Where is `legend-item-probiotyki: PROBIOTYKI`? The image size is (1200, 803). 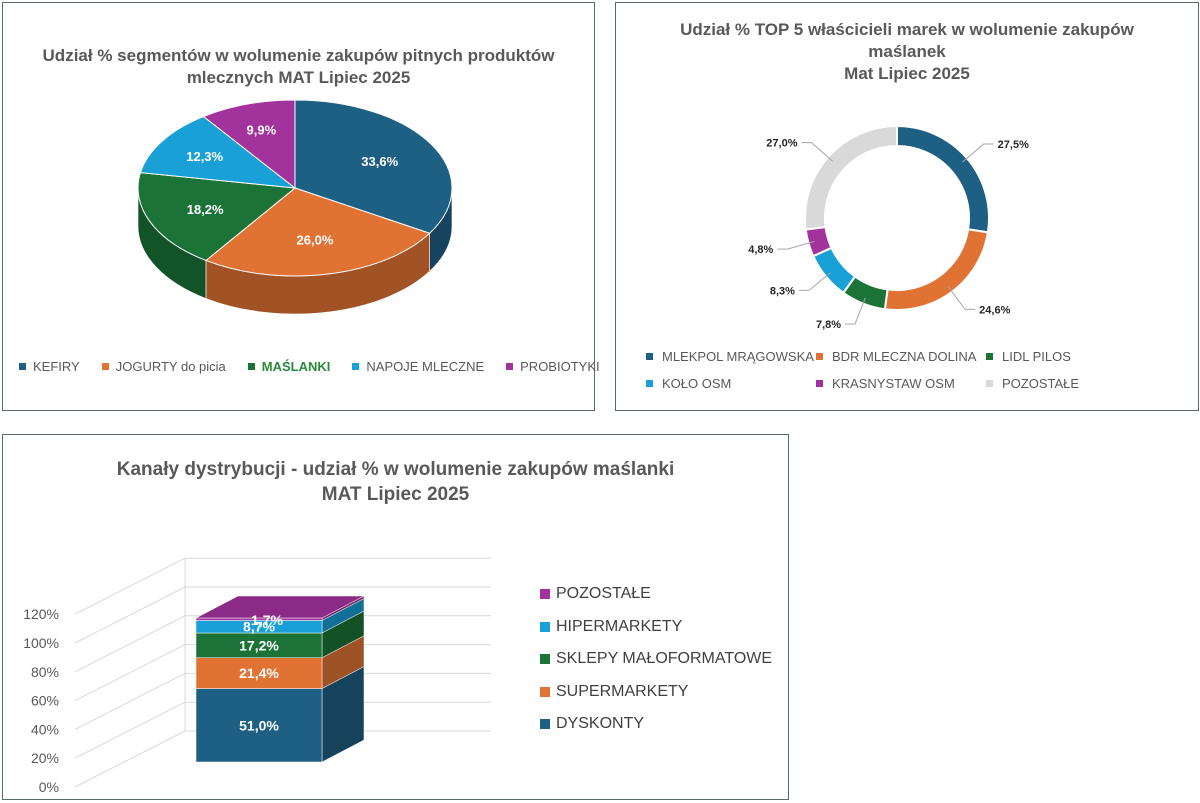 legend-item-probiotyki: PROBIOTYKI is located at coordinates (553, 366).